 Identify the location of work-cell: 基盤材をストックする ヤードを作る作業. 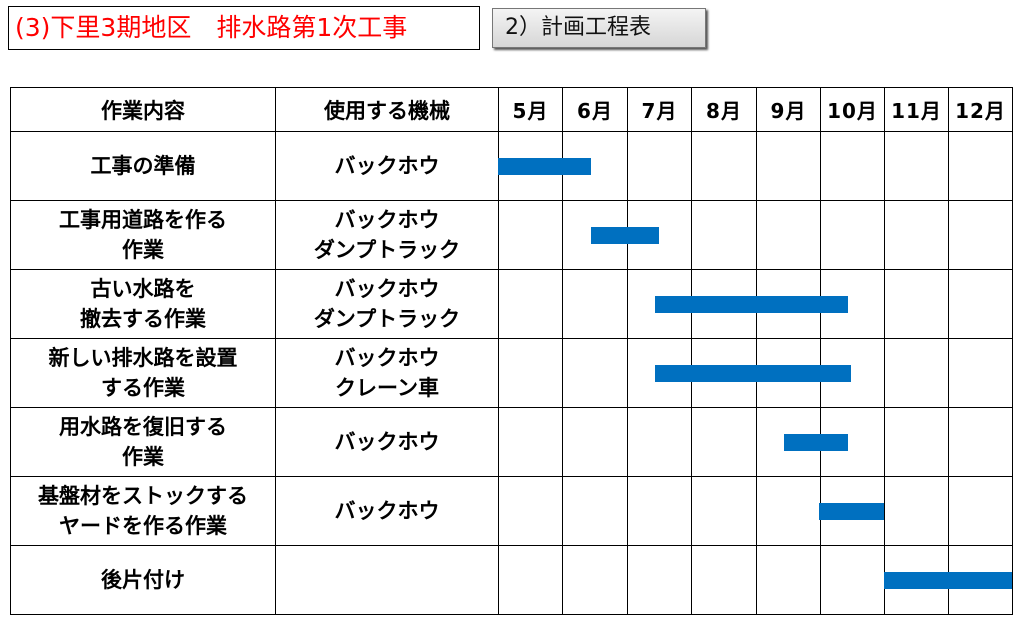
(143, 511).